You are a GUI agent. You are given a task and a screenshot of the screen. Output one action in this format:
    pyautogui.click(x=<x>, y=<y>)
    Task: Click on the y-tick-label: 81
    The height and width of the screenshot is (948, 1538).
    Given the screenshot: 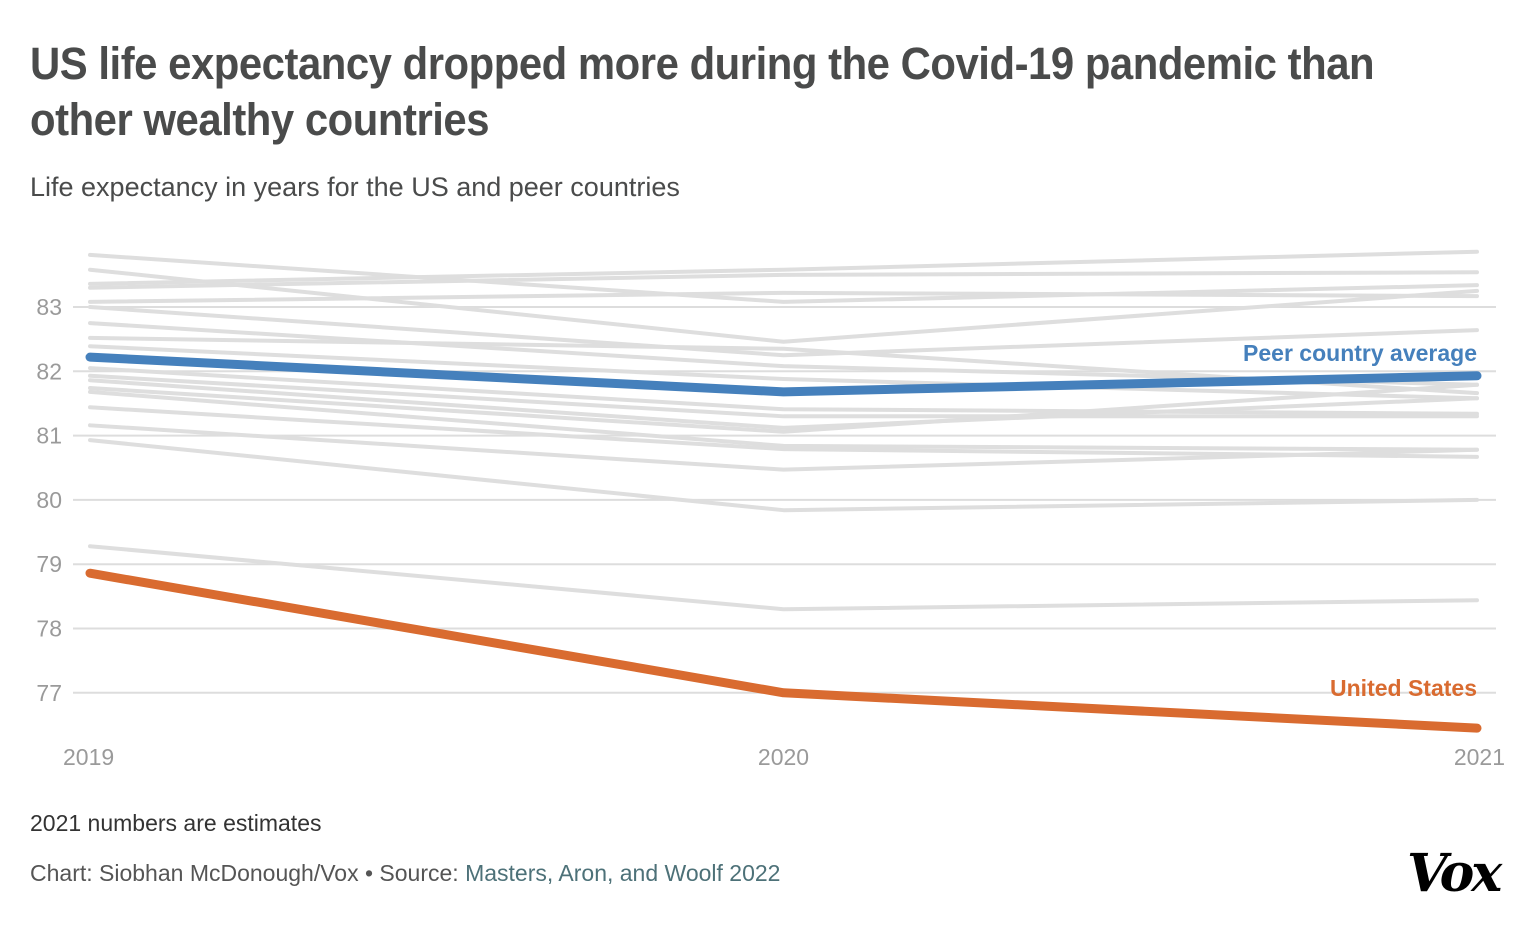 What is the action you would take?
    pyautogui.click(x=49, y=436)
    